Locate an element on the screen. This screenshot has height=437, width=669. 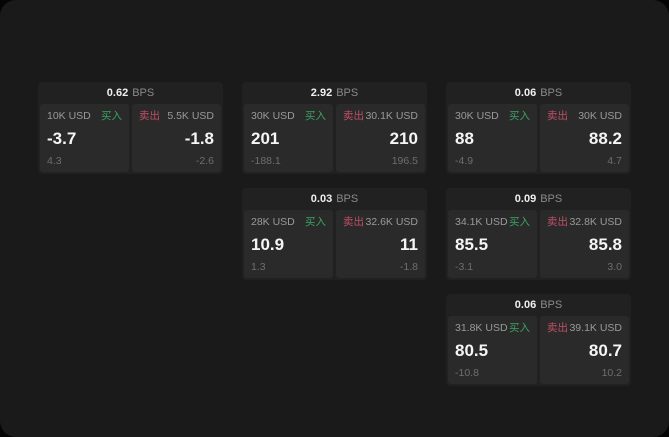
sell-panel-top: 卖出 32.8K USD is located at coordinates (584, 222).